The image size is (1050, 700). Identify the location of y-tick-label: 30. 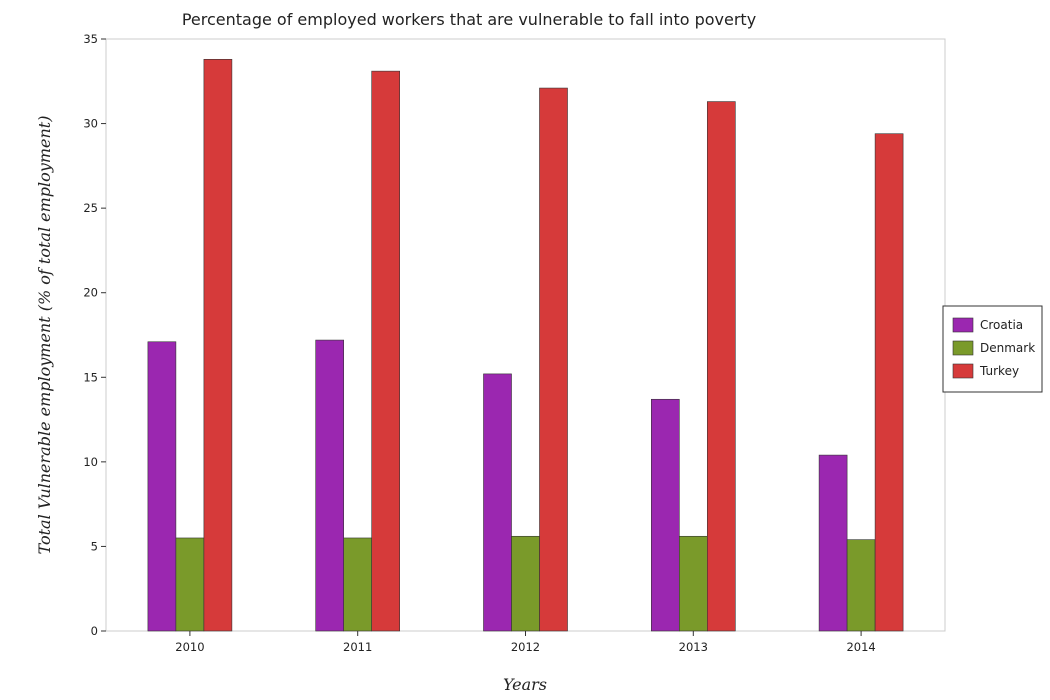
(90, 124).